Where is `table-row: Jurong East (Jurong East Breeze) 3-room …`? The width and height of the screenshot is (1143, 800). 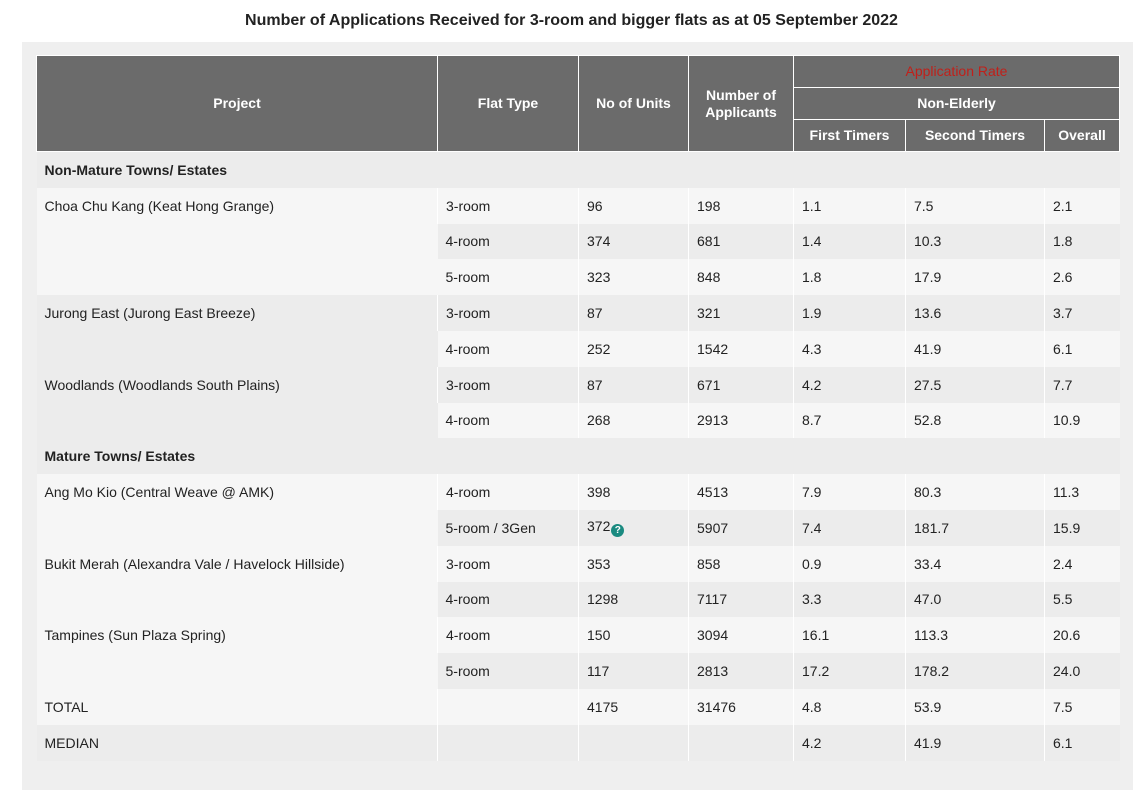 table-row: Jurong East (Jurong East Breeze) 3-room … is located at coordinates (578, 331).